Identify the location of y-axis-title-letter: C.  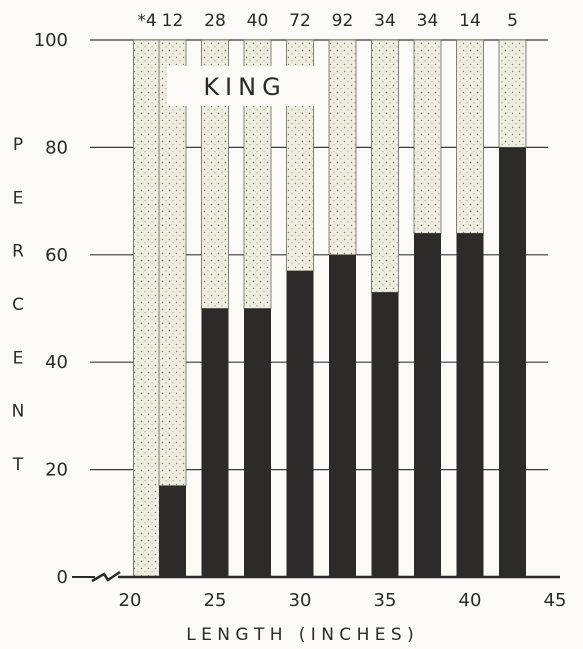
(18, 305).